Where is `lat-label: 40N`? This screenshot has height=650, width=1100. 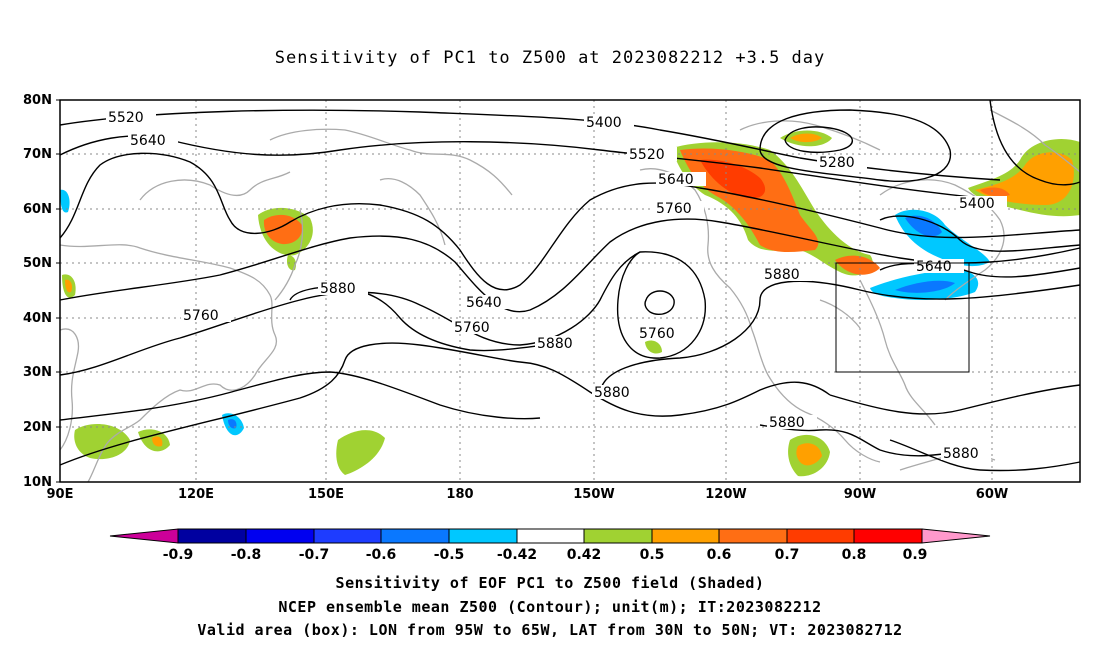 lat-label: 40N is located at coordinates (37, 318).